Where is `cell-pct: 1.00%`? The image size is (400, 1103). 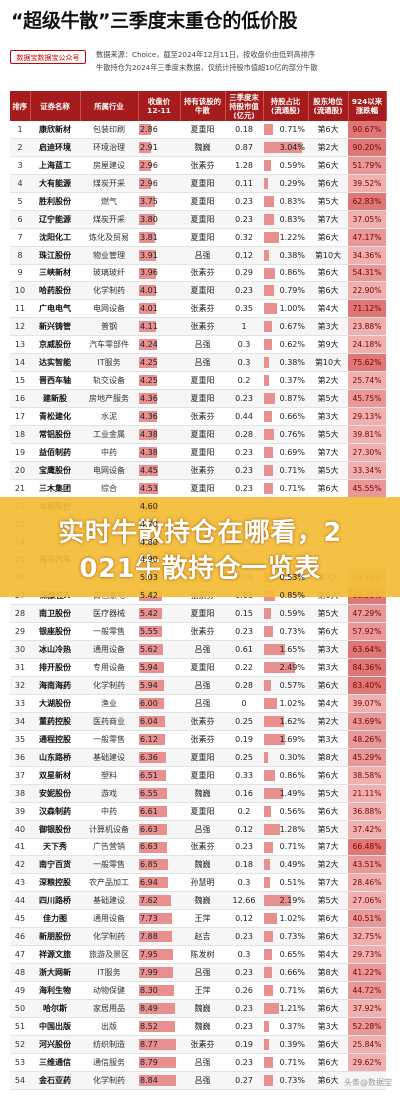
cell-pct: 1.00% is located at coordinates (285, 309).